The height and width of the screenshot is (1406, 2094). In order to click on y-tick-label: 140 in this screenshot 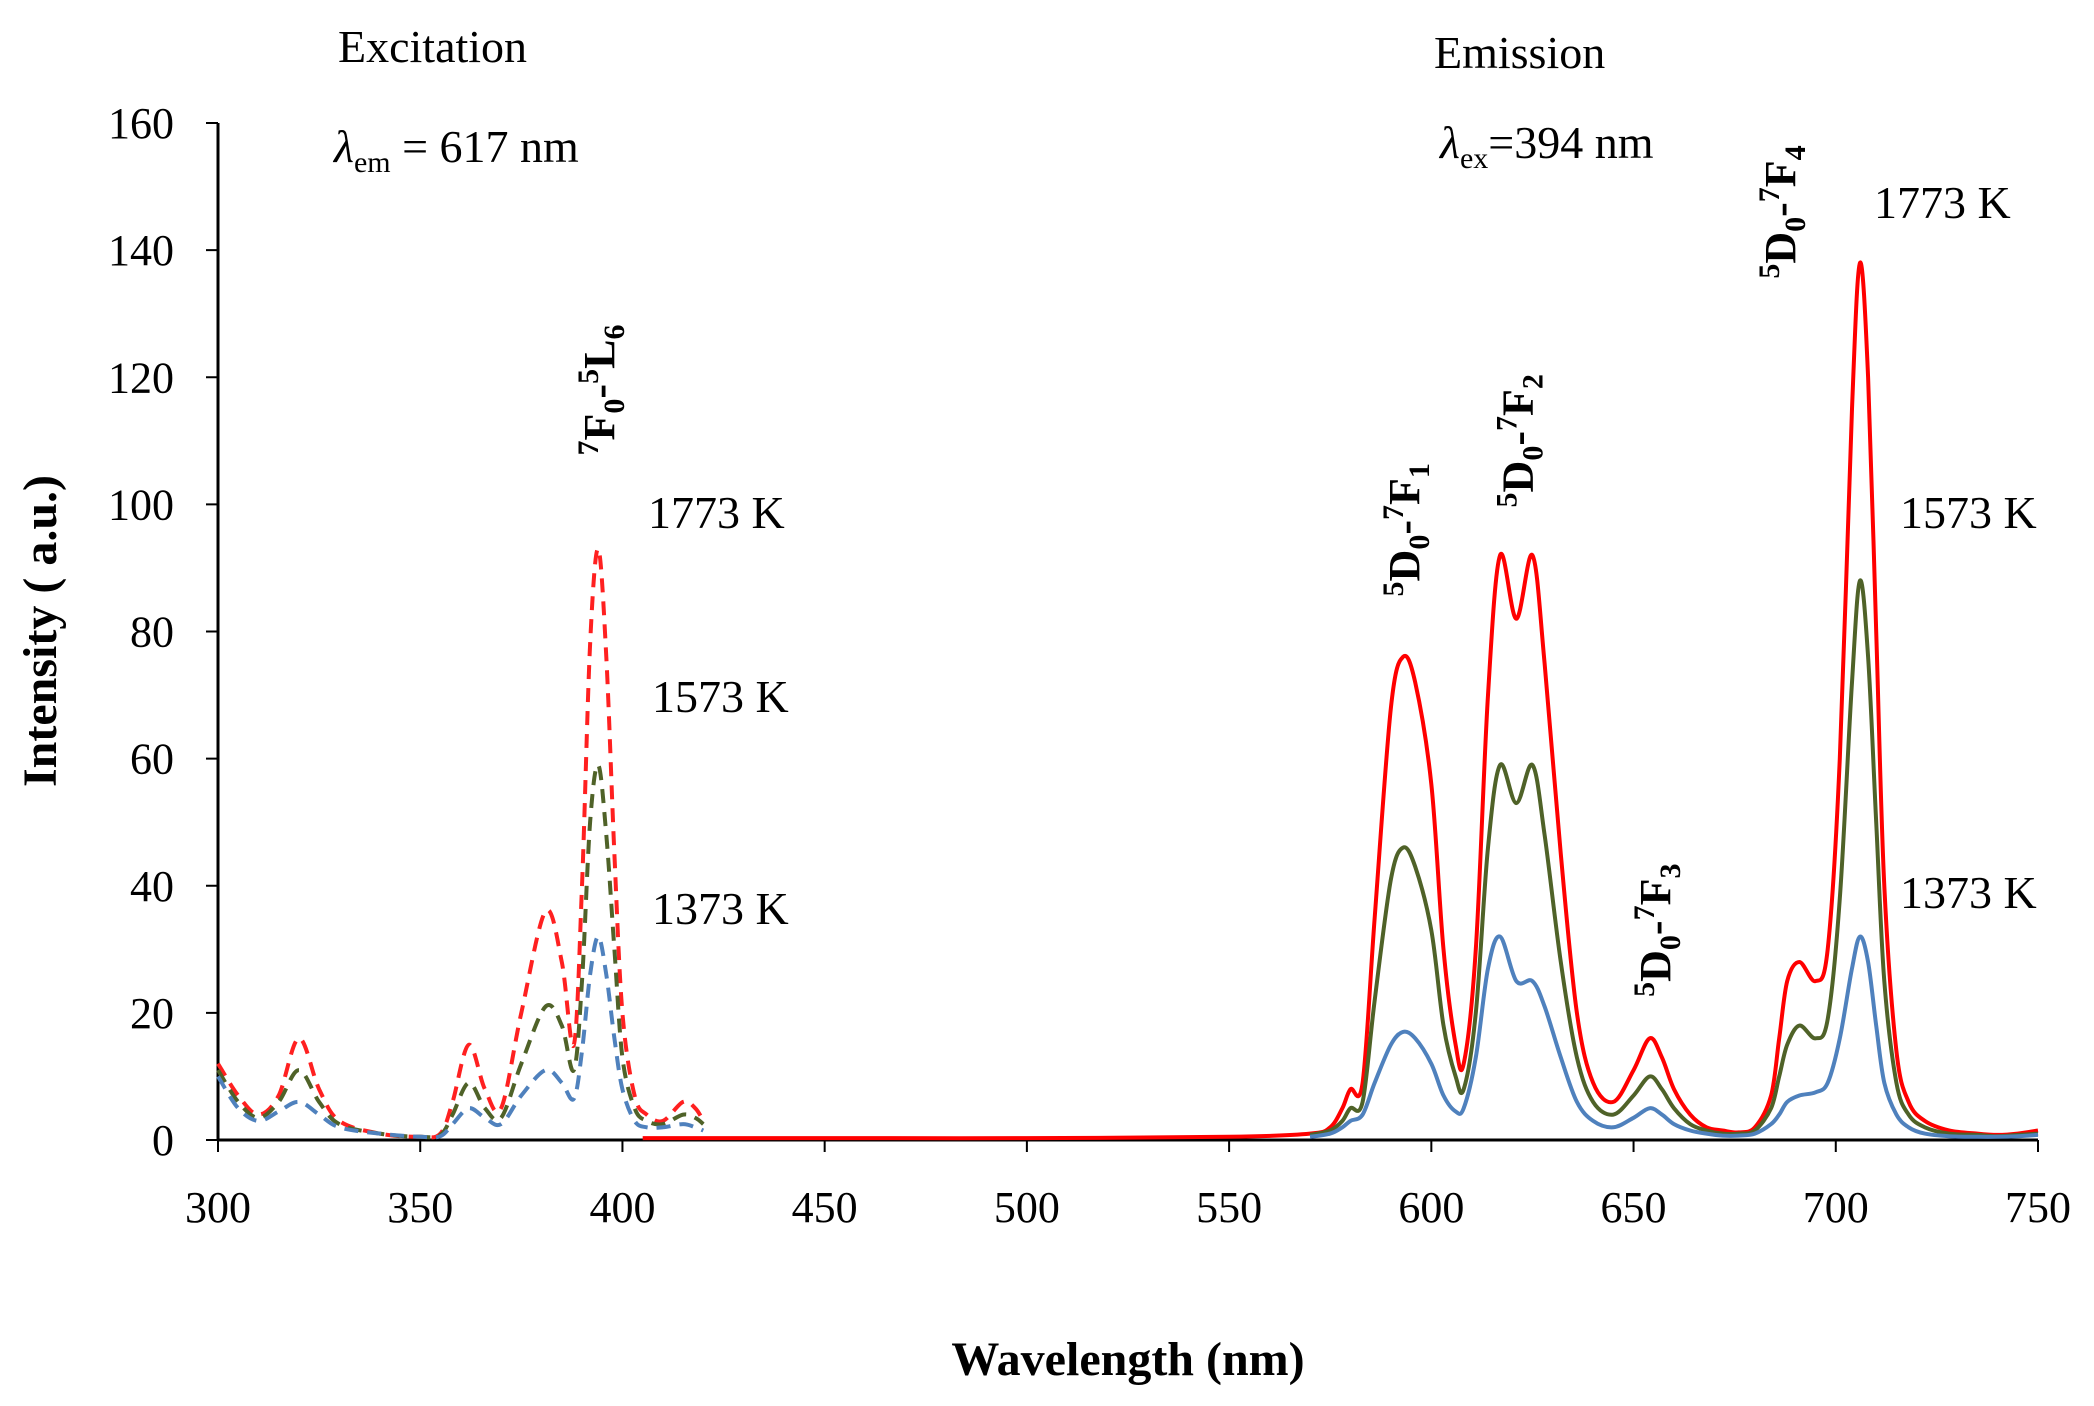, I will do `click(141, 250)`.